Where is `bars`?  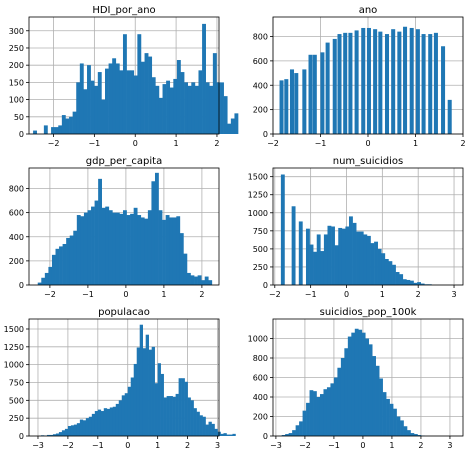
bars is located at coordinates (356, 229).